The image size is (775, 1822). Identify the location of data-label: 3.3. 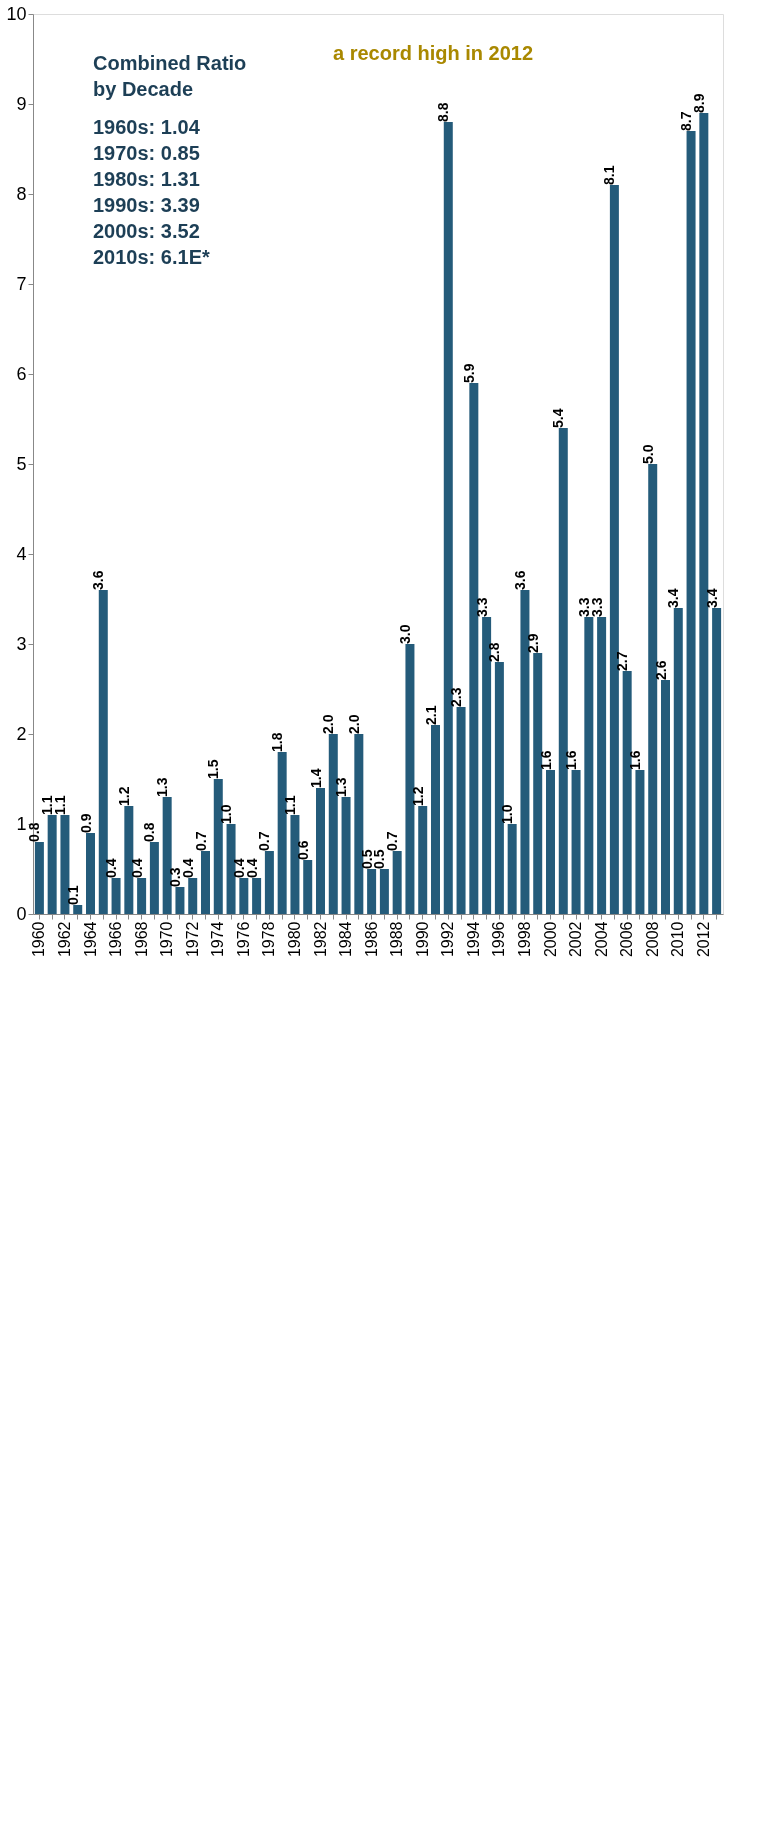
(481, 607).